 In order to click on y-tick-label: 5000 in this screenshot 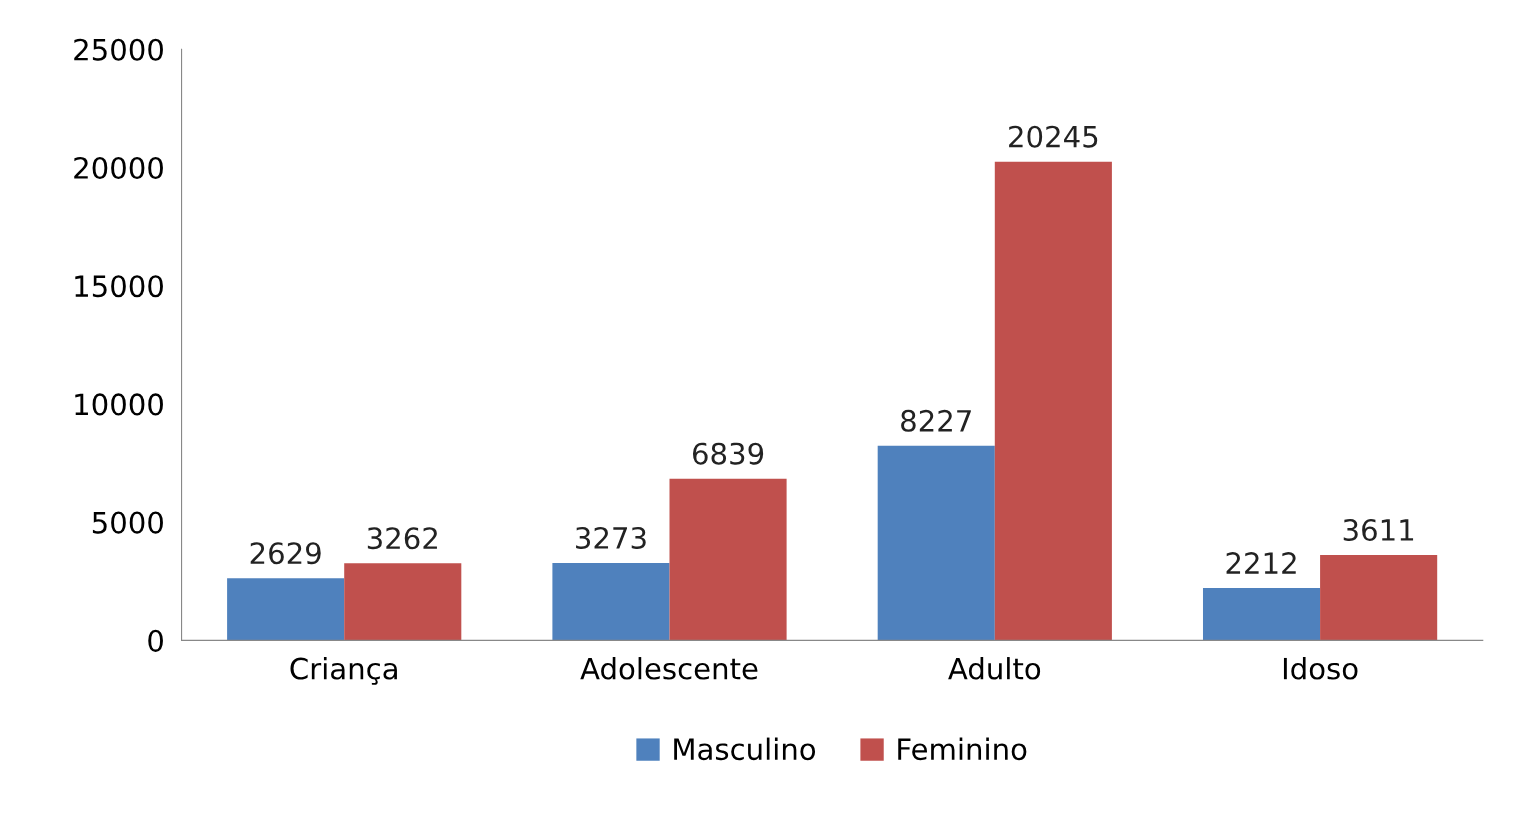, I will do `click(127, 522)`.